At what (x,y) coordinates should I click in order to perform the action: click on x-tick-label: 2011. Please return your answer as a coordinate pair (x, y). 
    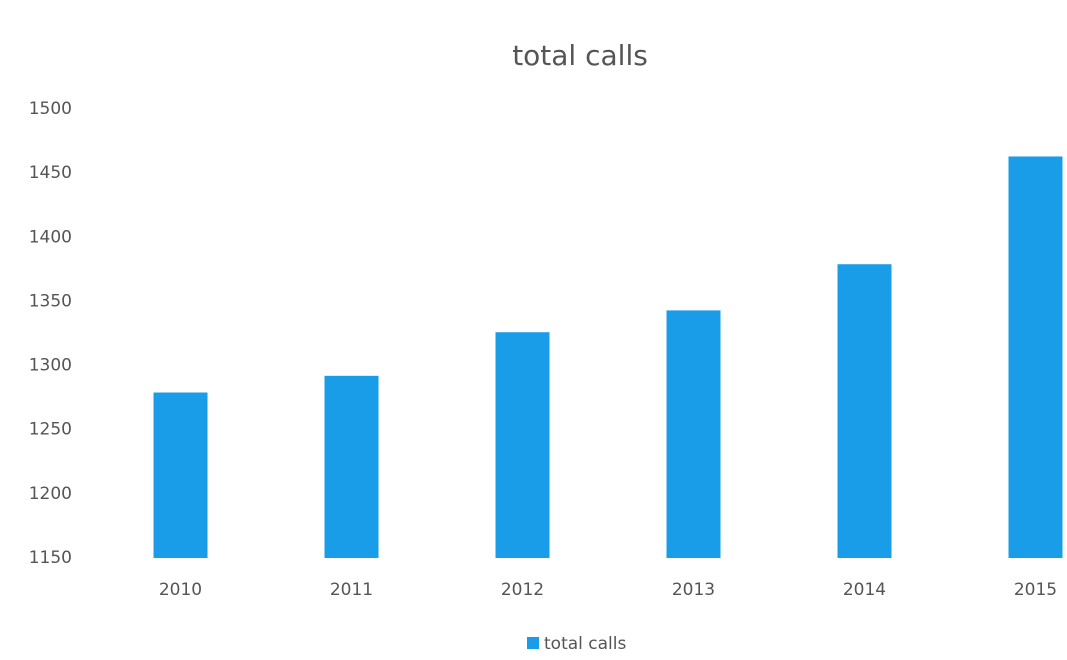
    Looking at the image, I should click on (351, 590).